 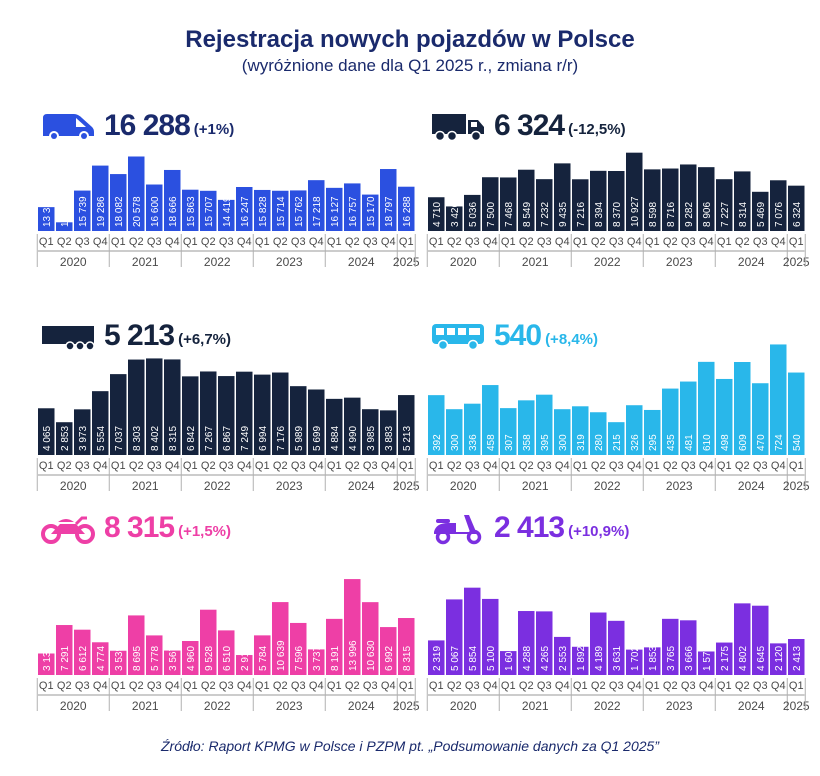 What do you see at coordinates (491, 442) in the screenshot?
I see `data-label: 458` at bounding box center [491, 442].